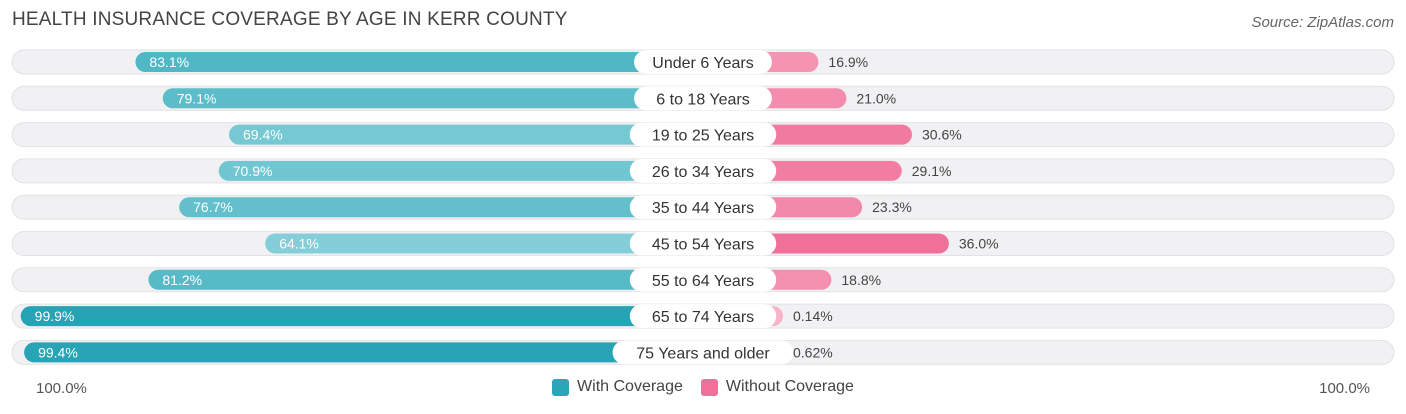  I want to click on value-label-without-coverage: 18.8%, so click(861, 280).